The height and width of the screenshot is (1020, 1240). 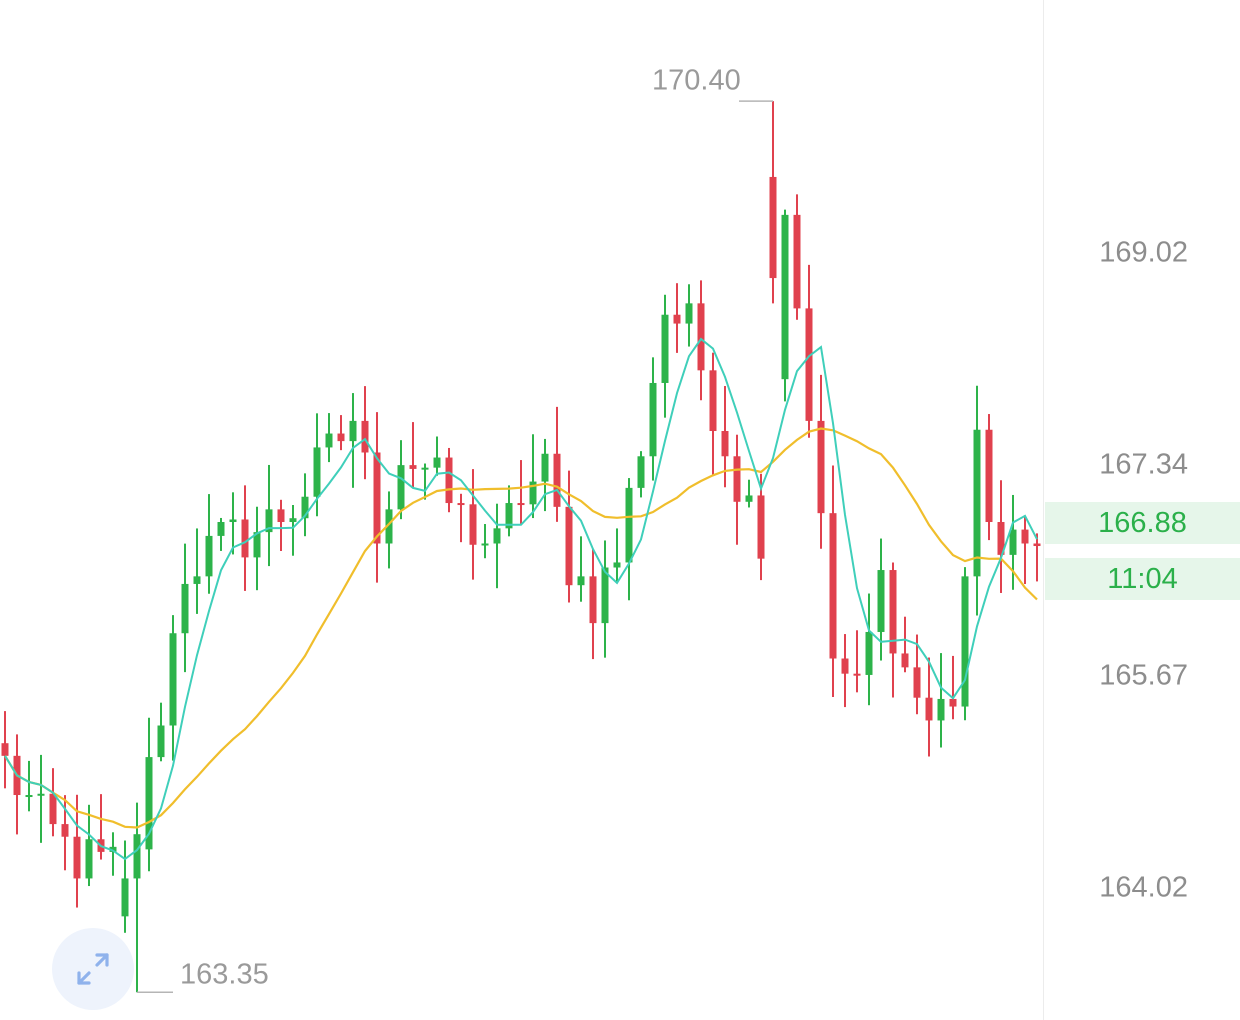 What do you see at coordinates (1143, 675) in the screenshot?
I see `y-tick-label: 165.67` at bounding box center [1143, 675].